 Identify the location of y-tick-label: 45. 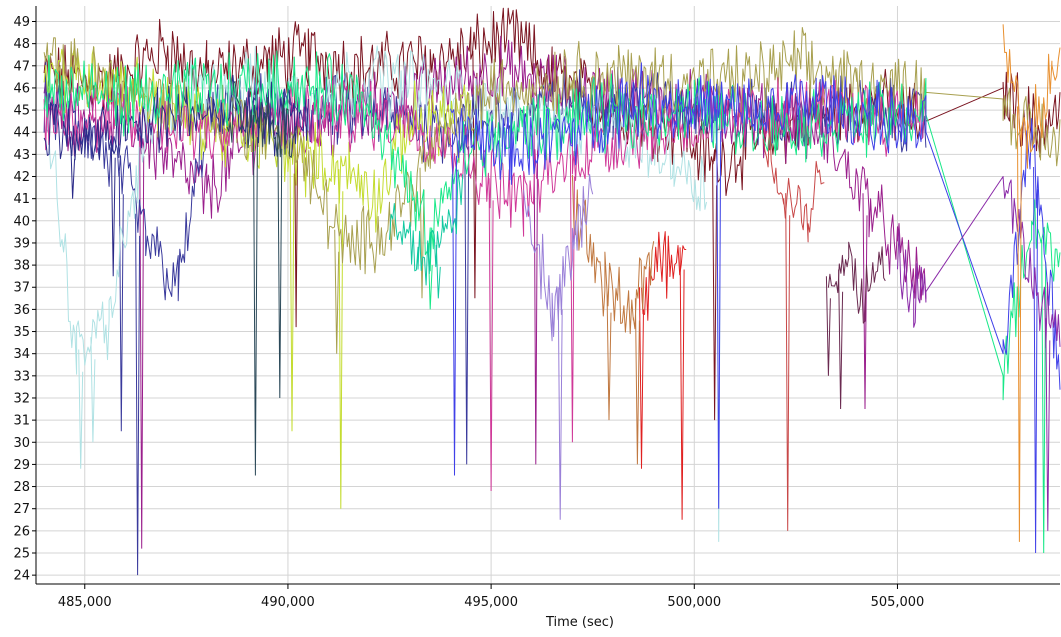
(21, 111).